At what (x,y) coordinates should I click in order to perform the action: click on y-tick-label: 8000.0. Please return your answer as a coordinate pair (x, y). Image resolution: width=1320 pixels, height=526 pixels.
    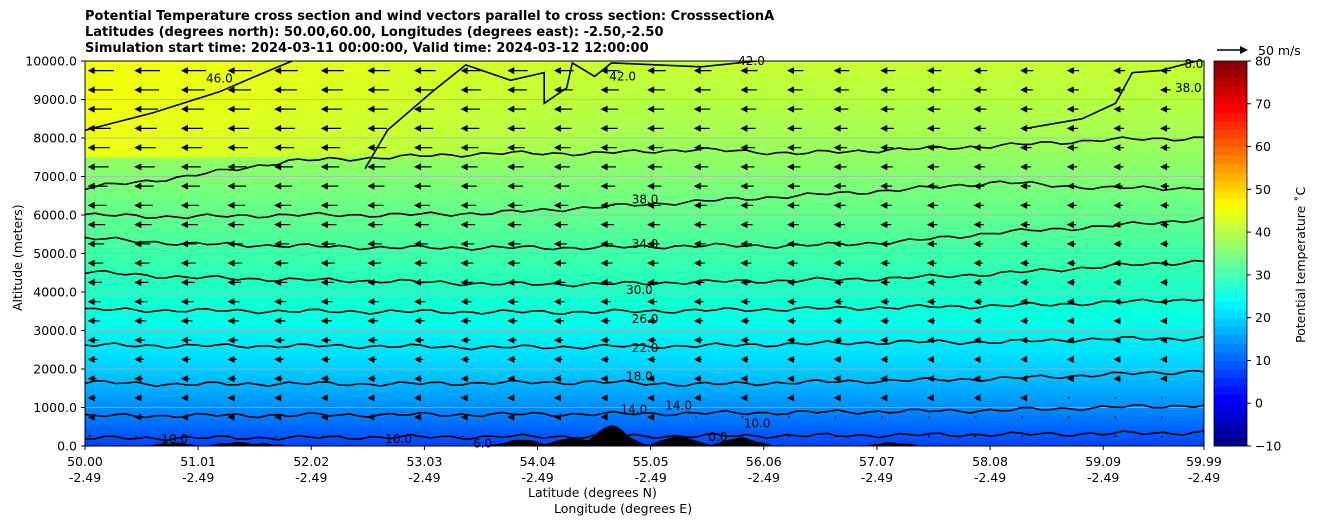
    Looking at the image, I should click on (55, 138).